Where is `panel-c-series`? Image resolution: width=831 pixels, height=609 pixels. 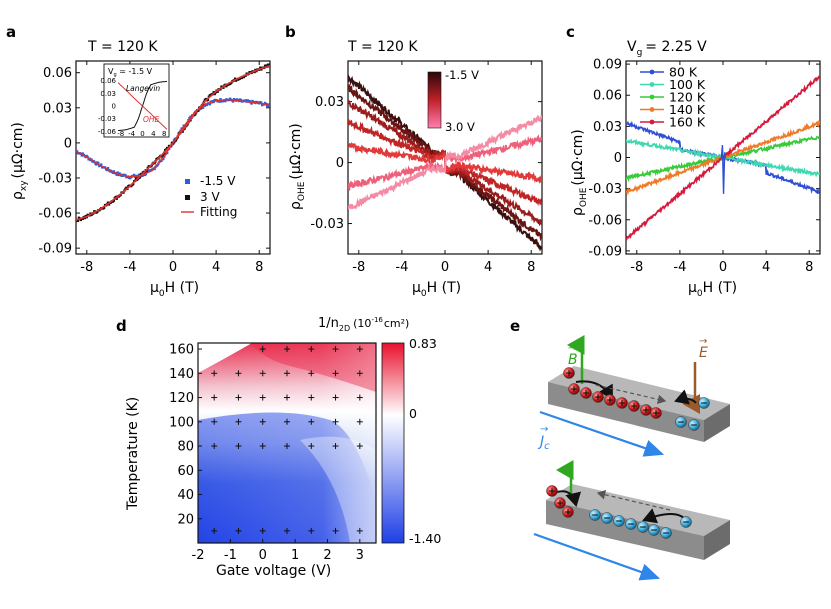 panel-c-series is located at coordinates (723, 158).